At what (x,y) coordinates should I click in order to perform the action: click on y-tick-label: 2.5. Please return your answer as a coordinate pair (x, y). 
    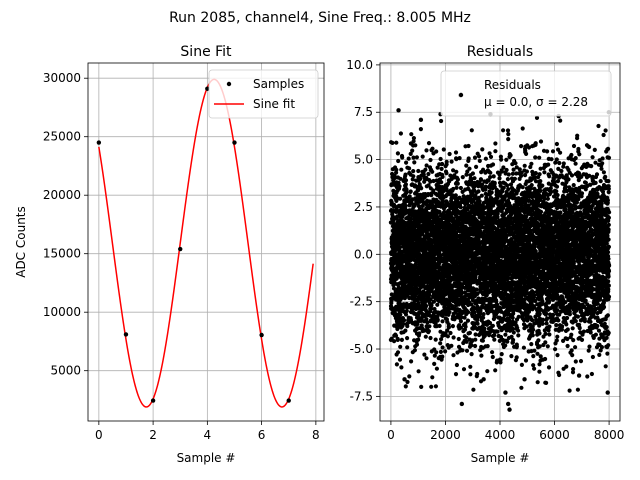
    Looking at the image, I should click on (363, 207).